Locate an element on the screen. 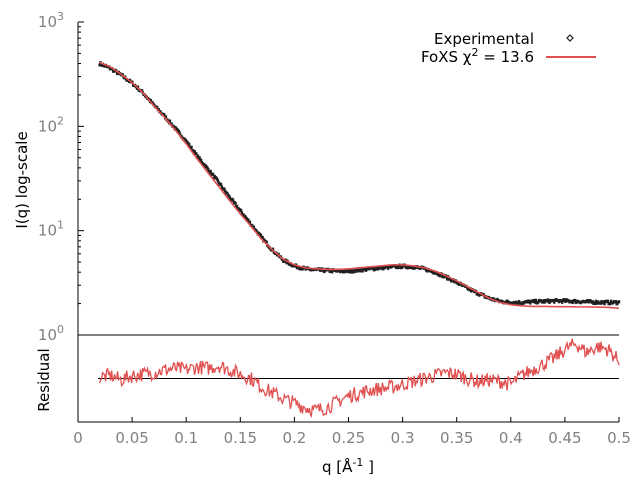 The height and width of the screenshot is (480, 640). legend: Experimental FoXS χ2 = 13.6 is located at coordinates (508, 48).